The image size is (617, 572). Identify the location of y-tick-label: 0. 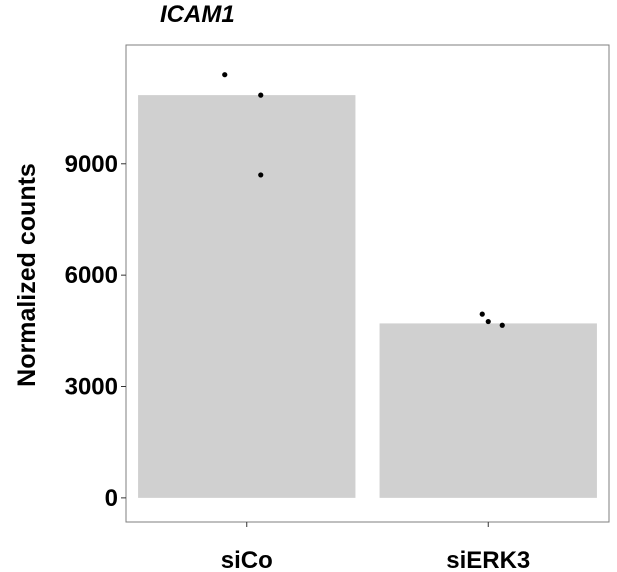
(111, 498).